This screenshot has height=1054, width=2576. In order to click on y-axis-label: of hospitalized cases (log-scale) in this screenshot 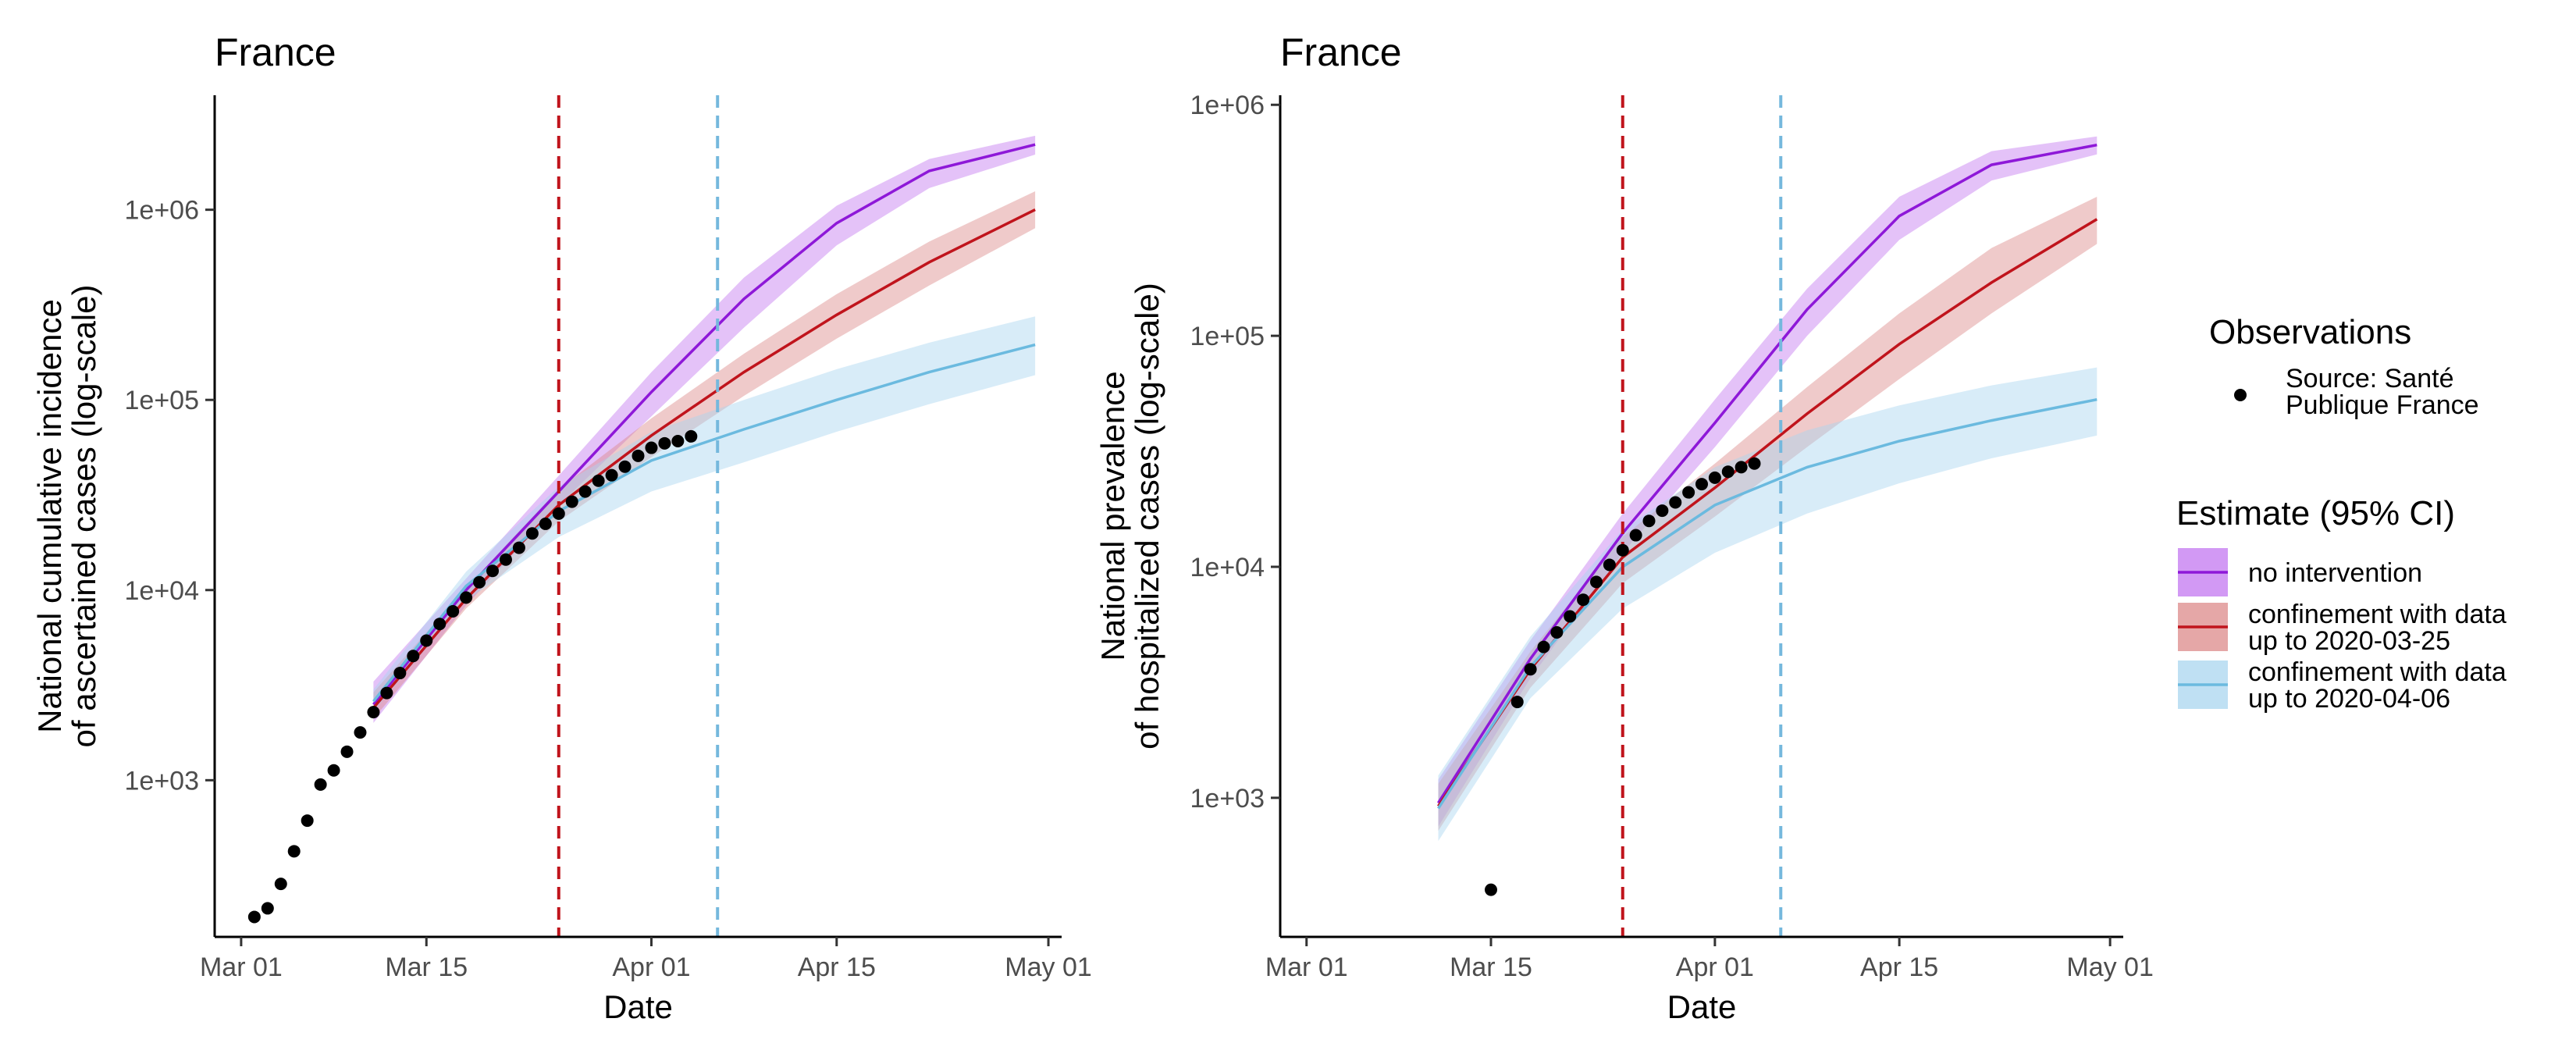, I will do `click(1147, 516)`.